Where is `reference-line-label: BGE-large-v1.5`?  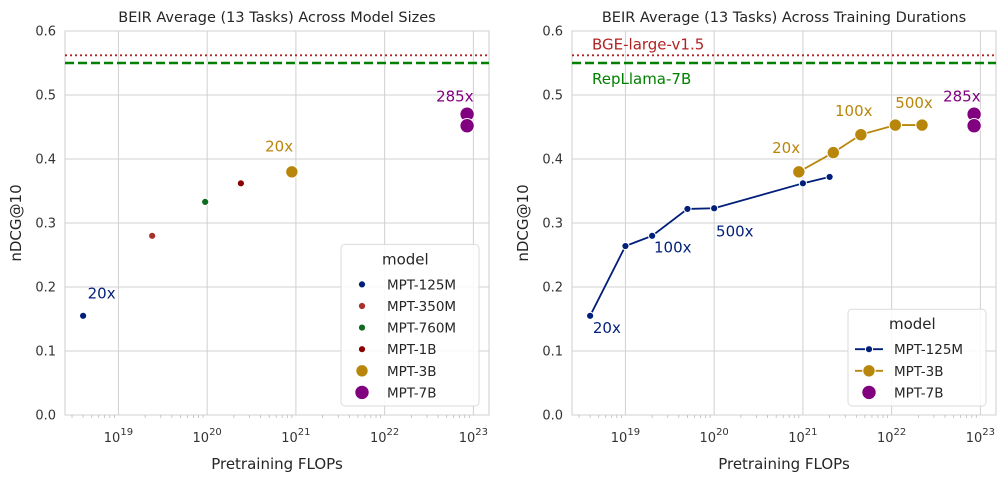 reference-line-label: BGE-large-v1.5 is located at coordinates (648, 45).